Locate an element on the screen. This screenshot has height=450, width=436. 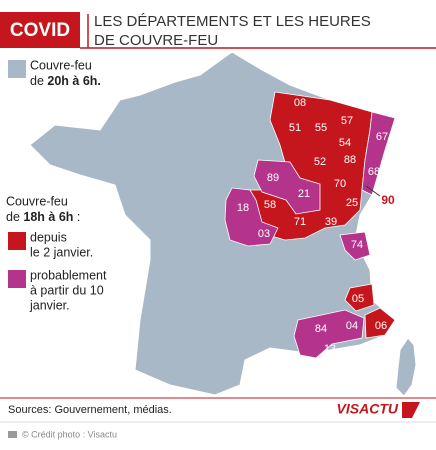
department-label: 68 is located at coordinates (374, 172).